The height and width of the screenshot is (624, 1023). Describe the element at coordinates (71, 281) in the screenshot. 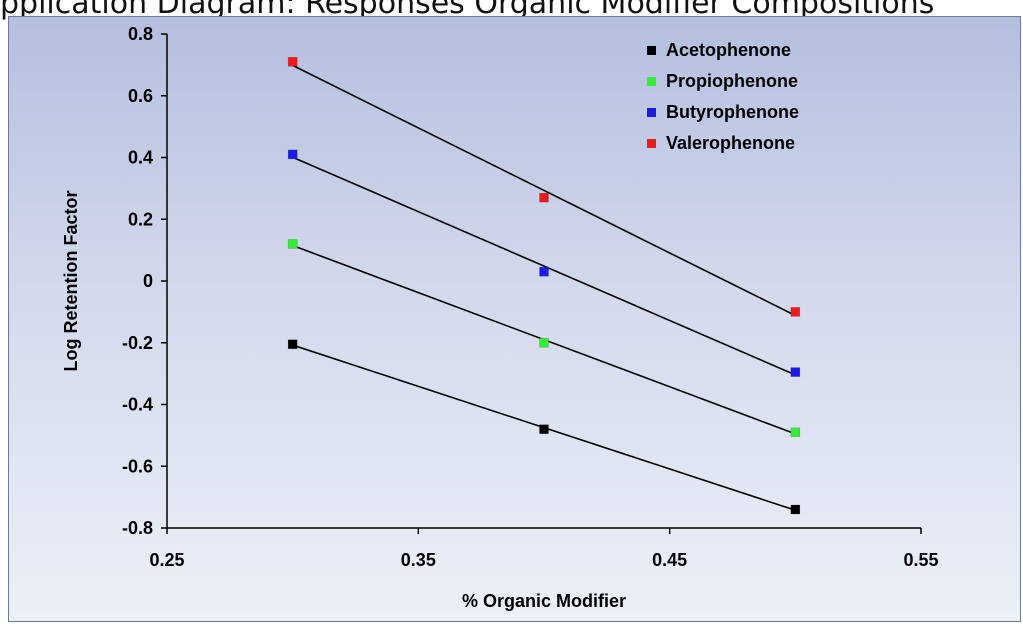

I see `y-axis-title: Log Retention Factor` at that location.